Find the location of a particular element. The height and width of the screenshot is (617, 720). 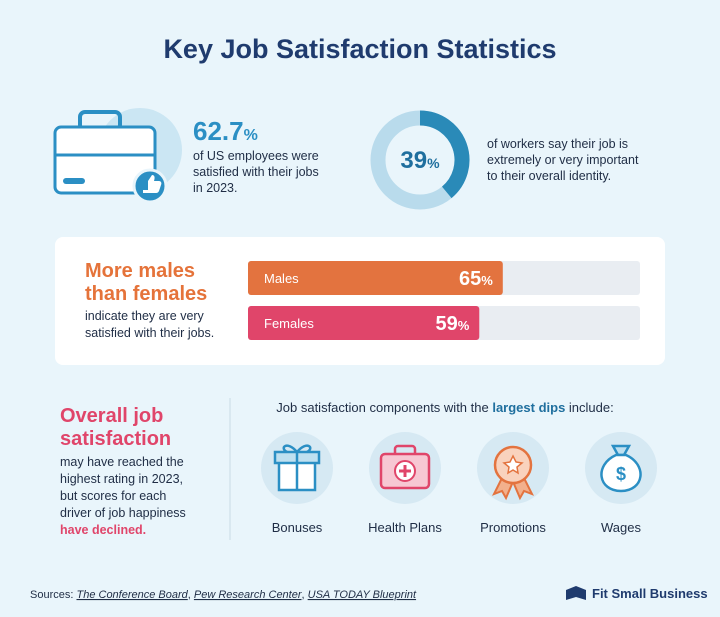

donut-label: 39% is located at coordinates (420, 160).